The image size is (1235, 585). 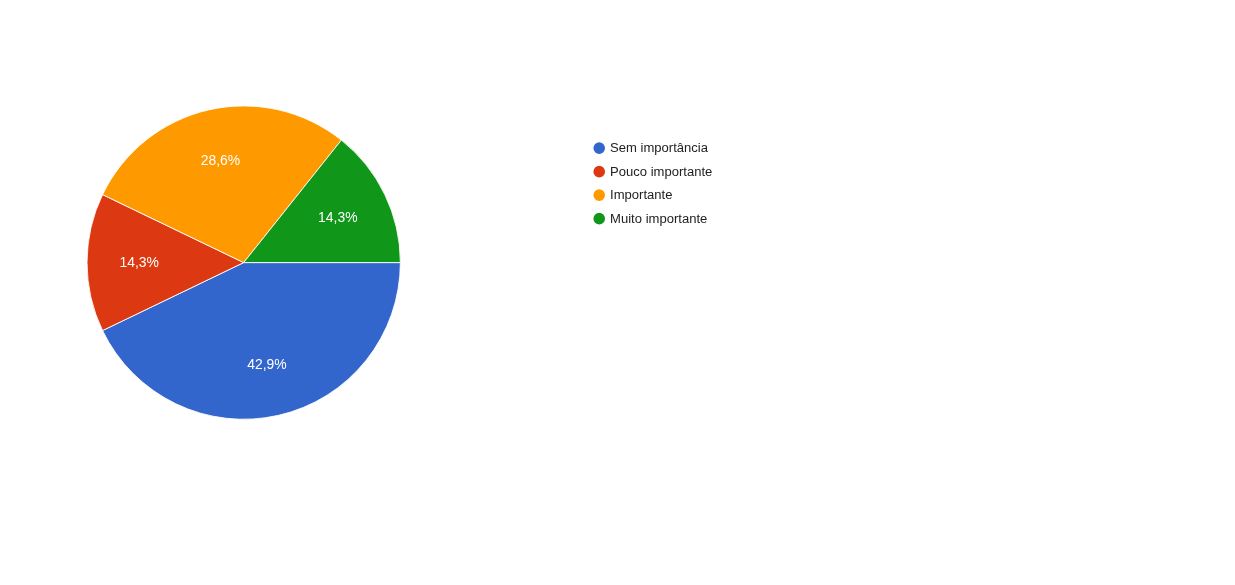 What do you see at coordinates (267, 363) in the screenshot?
I see `data-label: 42,9%` at bounding box center [267, 363].